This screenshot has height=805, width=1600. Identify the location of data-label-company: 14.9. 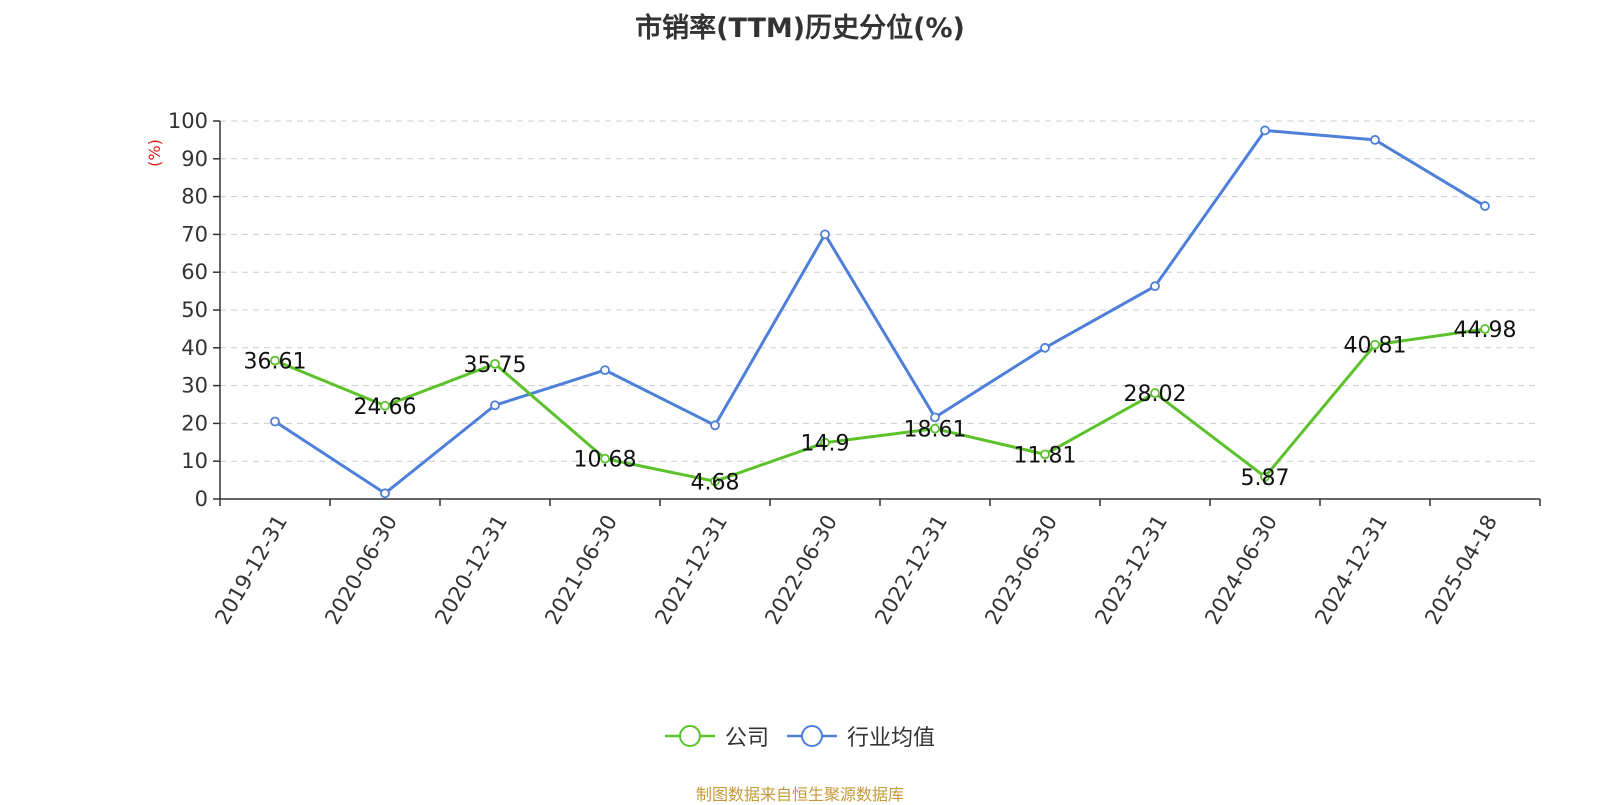
(825, 444).